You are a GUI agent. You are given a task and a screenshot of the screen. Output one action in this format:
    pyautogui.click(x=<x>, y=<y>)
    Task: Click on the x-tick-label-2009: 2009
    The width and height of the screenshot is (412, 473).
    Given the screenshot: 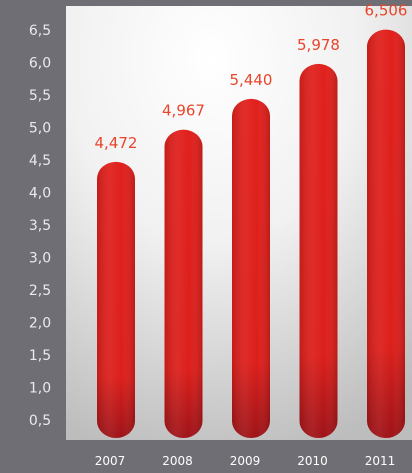 What is the action you would take?
    pyautogui.click(x=245, y=461)
    